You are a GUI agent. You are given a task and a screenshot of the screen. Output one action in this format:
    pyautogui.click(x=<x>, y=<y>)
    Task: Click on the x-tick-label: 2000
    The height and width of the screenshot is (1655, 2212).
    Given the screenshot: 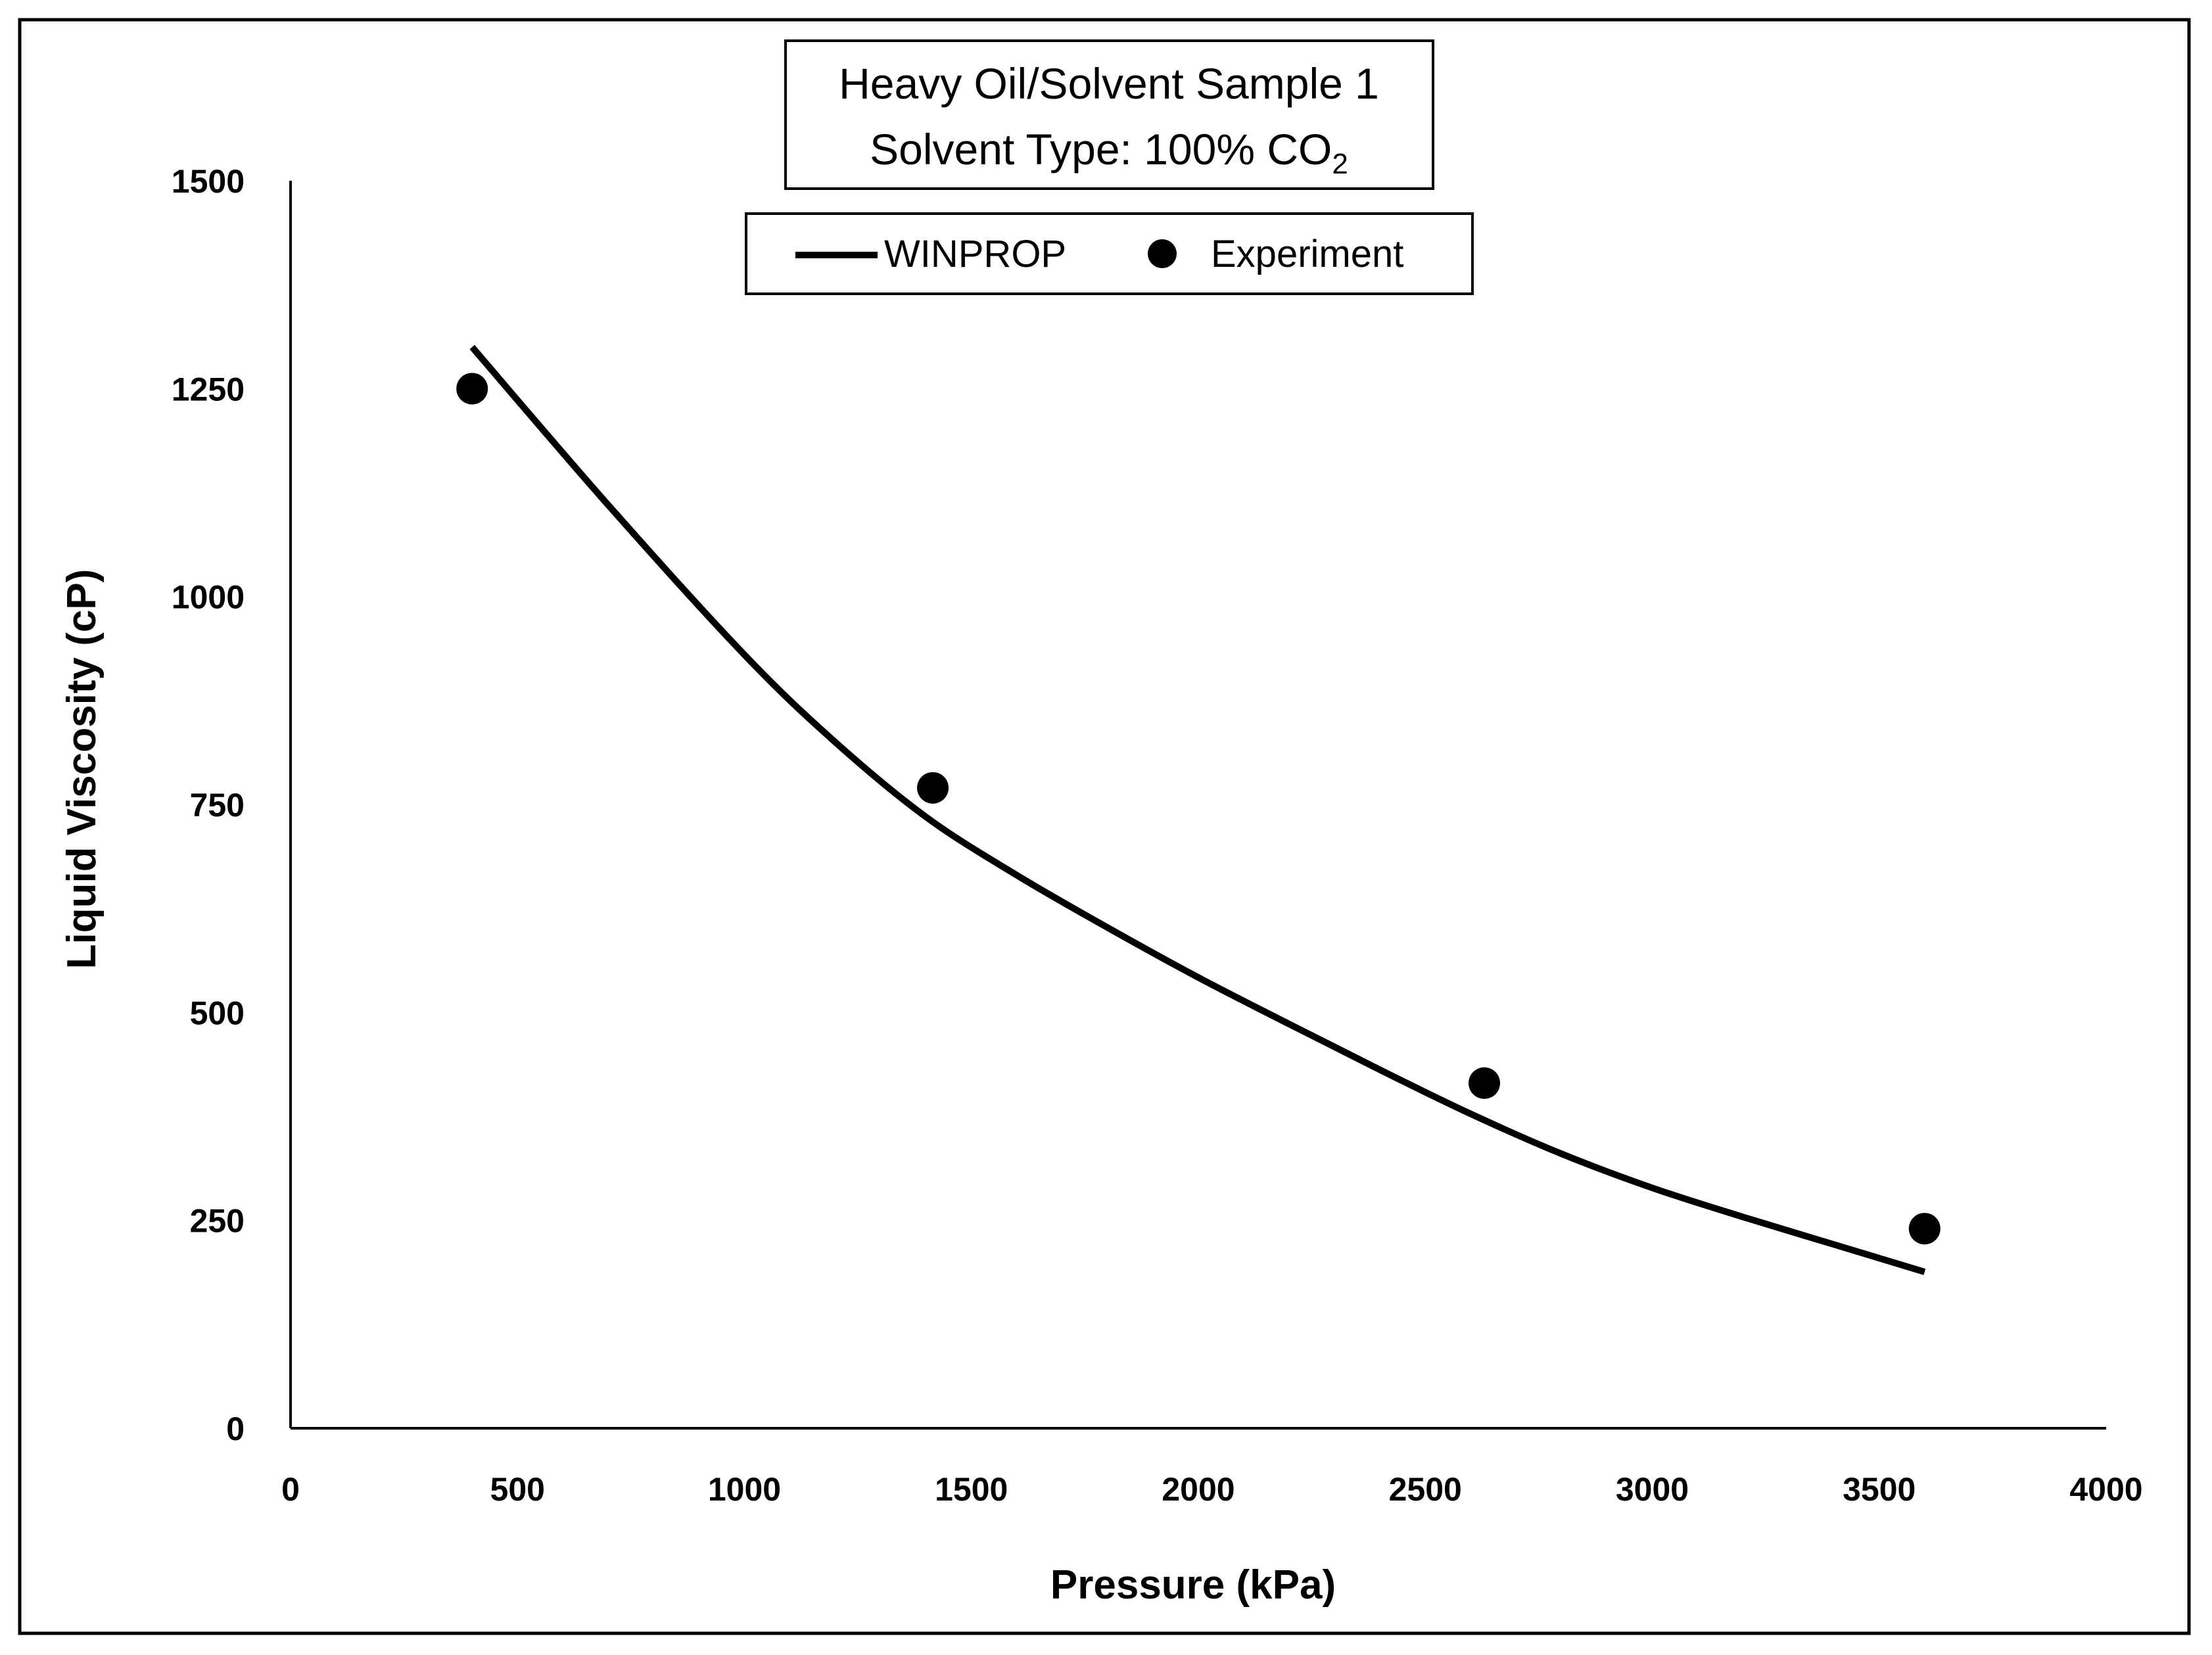 What is the action you would take?
    pyautogui.click(x=1198, y=1490)
    